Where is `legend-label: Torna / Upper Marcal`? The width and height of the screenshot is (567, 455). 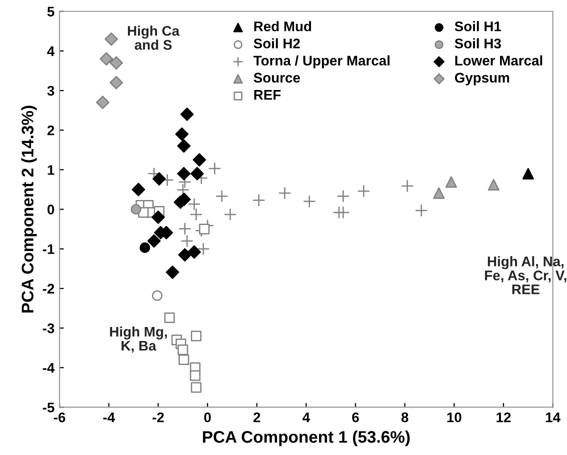 legend-label: Torna / Upper Marcal is located at coordinates (321, 61).